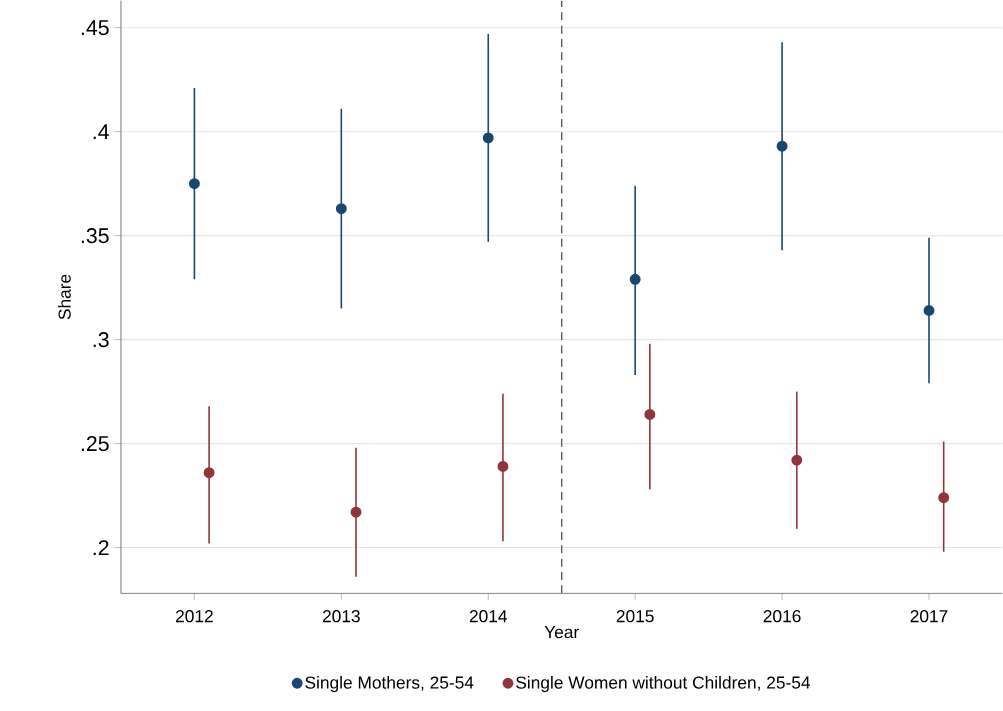  Describe the element at coordinates (95, 235) in the screenshot. I see `y-tick-label: .35` at that location.